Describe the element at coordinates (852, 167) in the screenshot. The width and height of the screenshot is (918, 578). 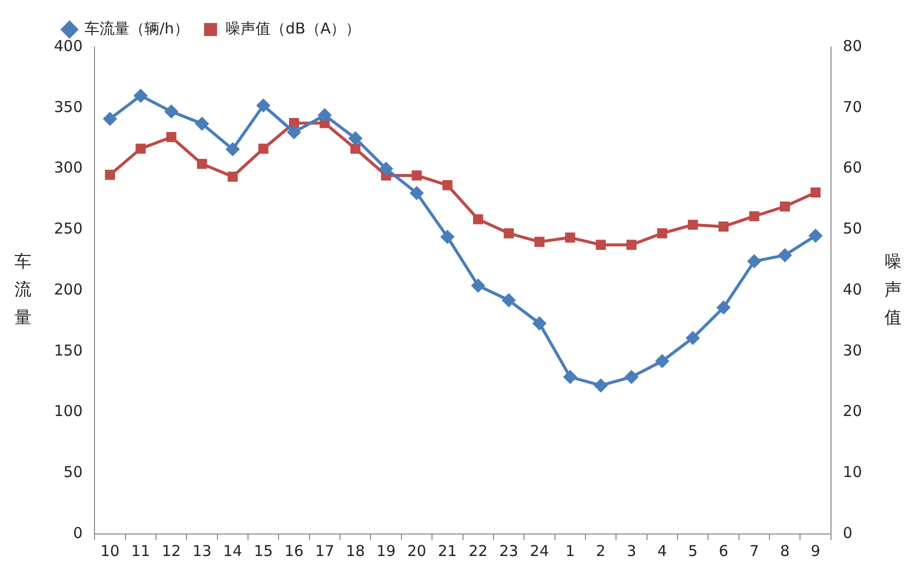
I see `y2-tick-label: 60` at that location.